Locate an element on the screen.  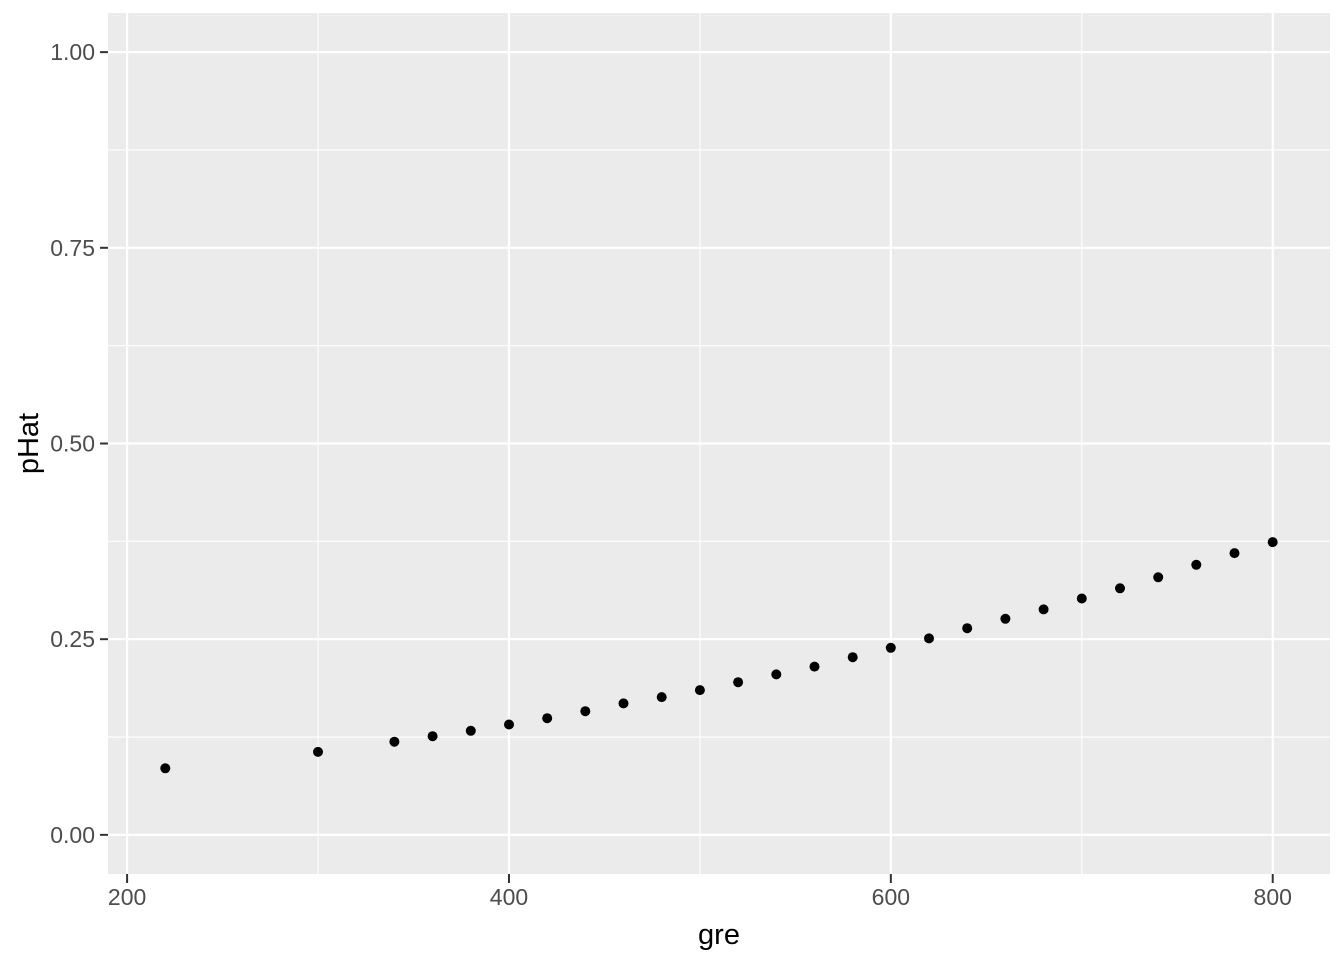
y-axis-tick-labels: 0.00 0.25 0.50 0.75 1.00 is located at coordinates (72, 443).